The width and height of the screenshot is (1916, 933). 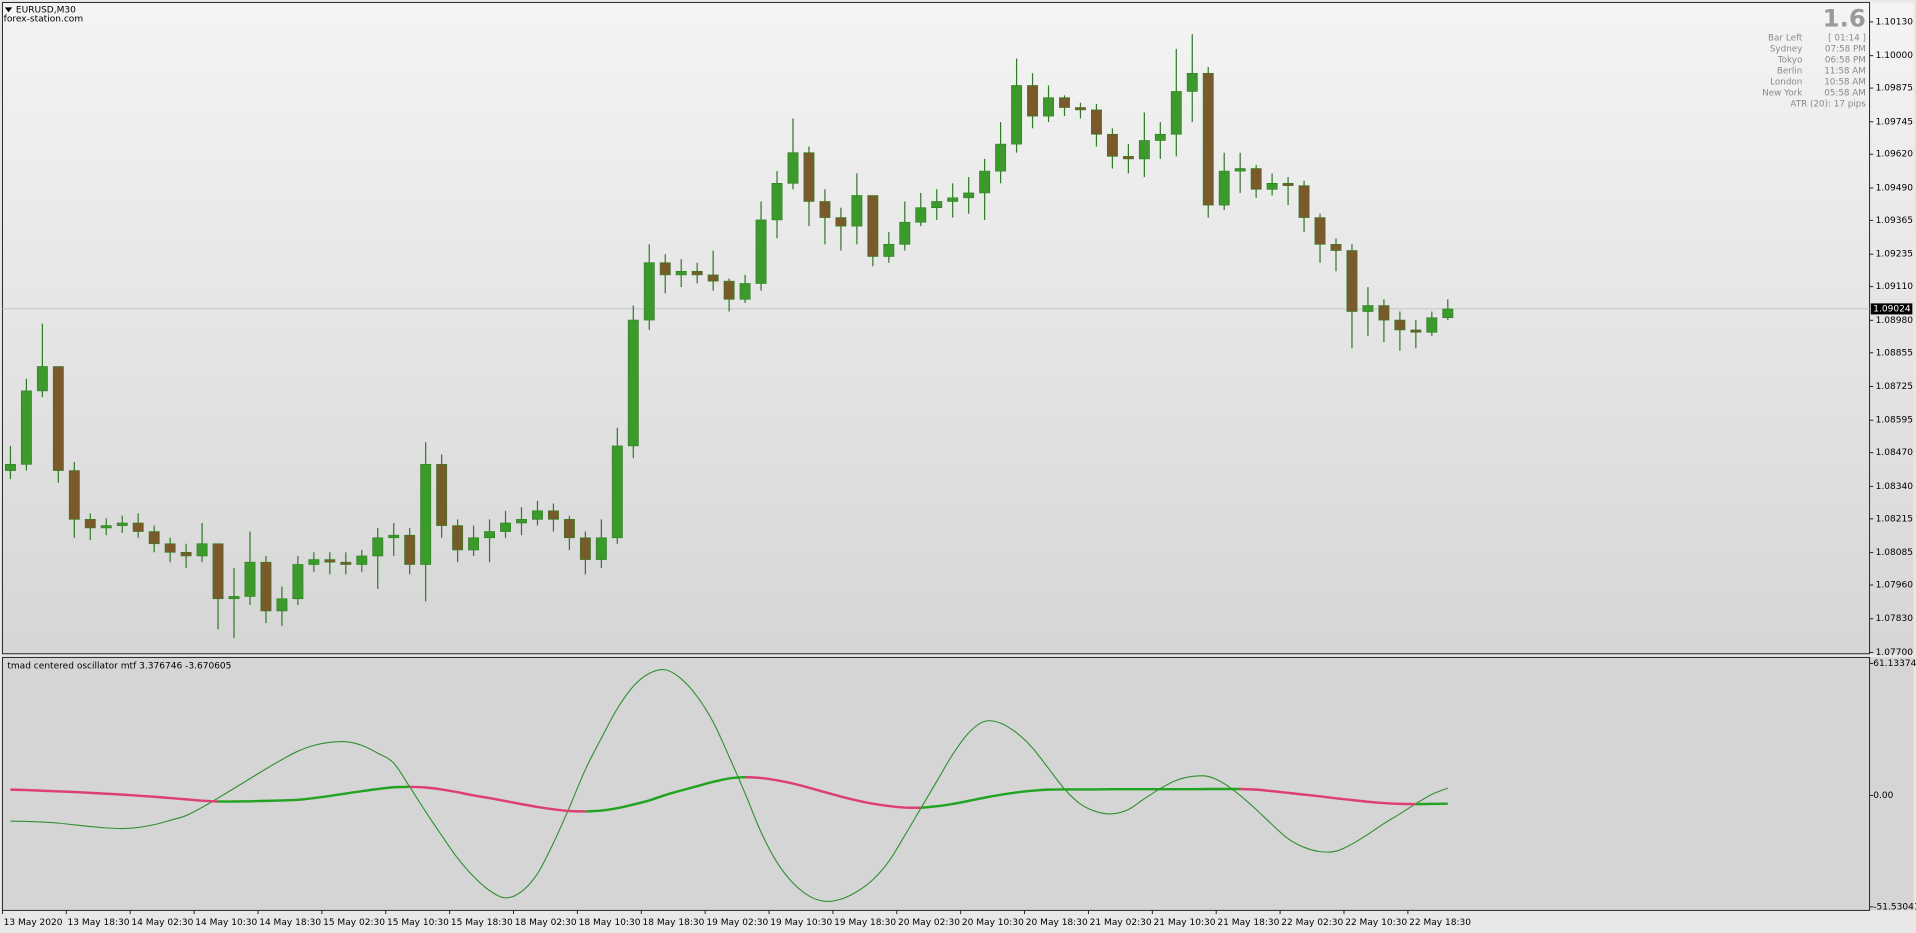 I want to click on atr-label: ATR (20): 17 pips, so click(x=1828, y=104).